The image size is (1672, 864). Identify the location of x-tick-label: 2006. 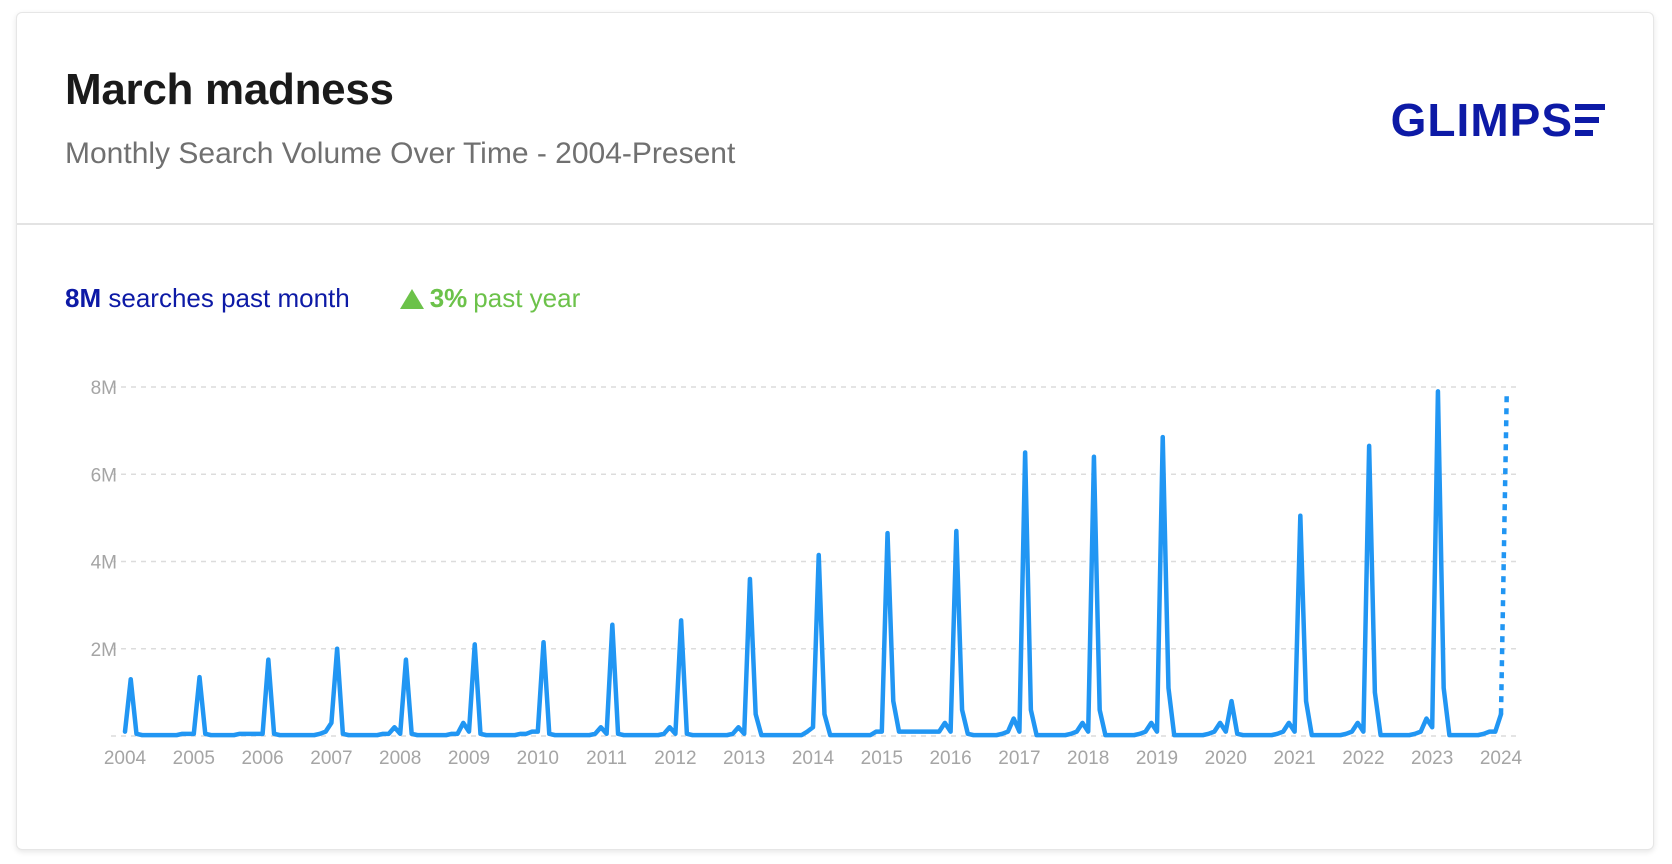
(262, 758).